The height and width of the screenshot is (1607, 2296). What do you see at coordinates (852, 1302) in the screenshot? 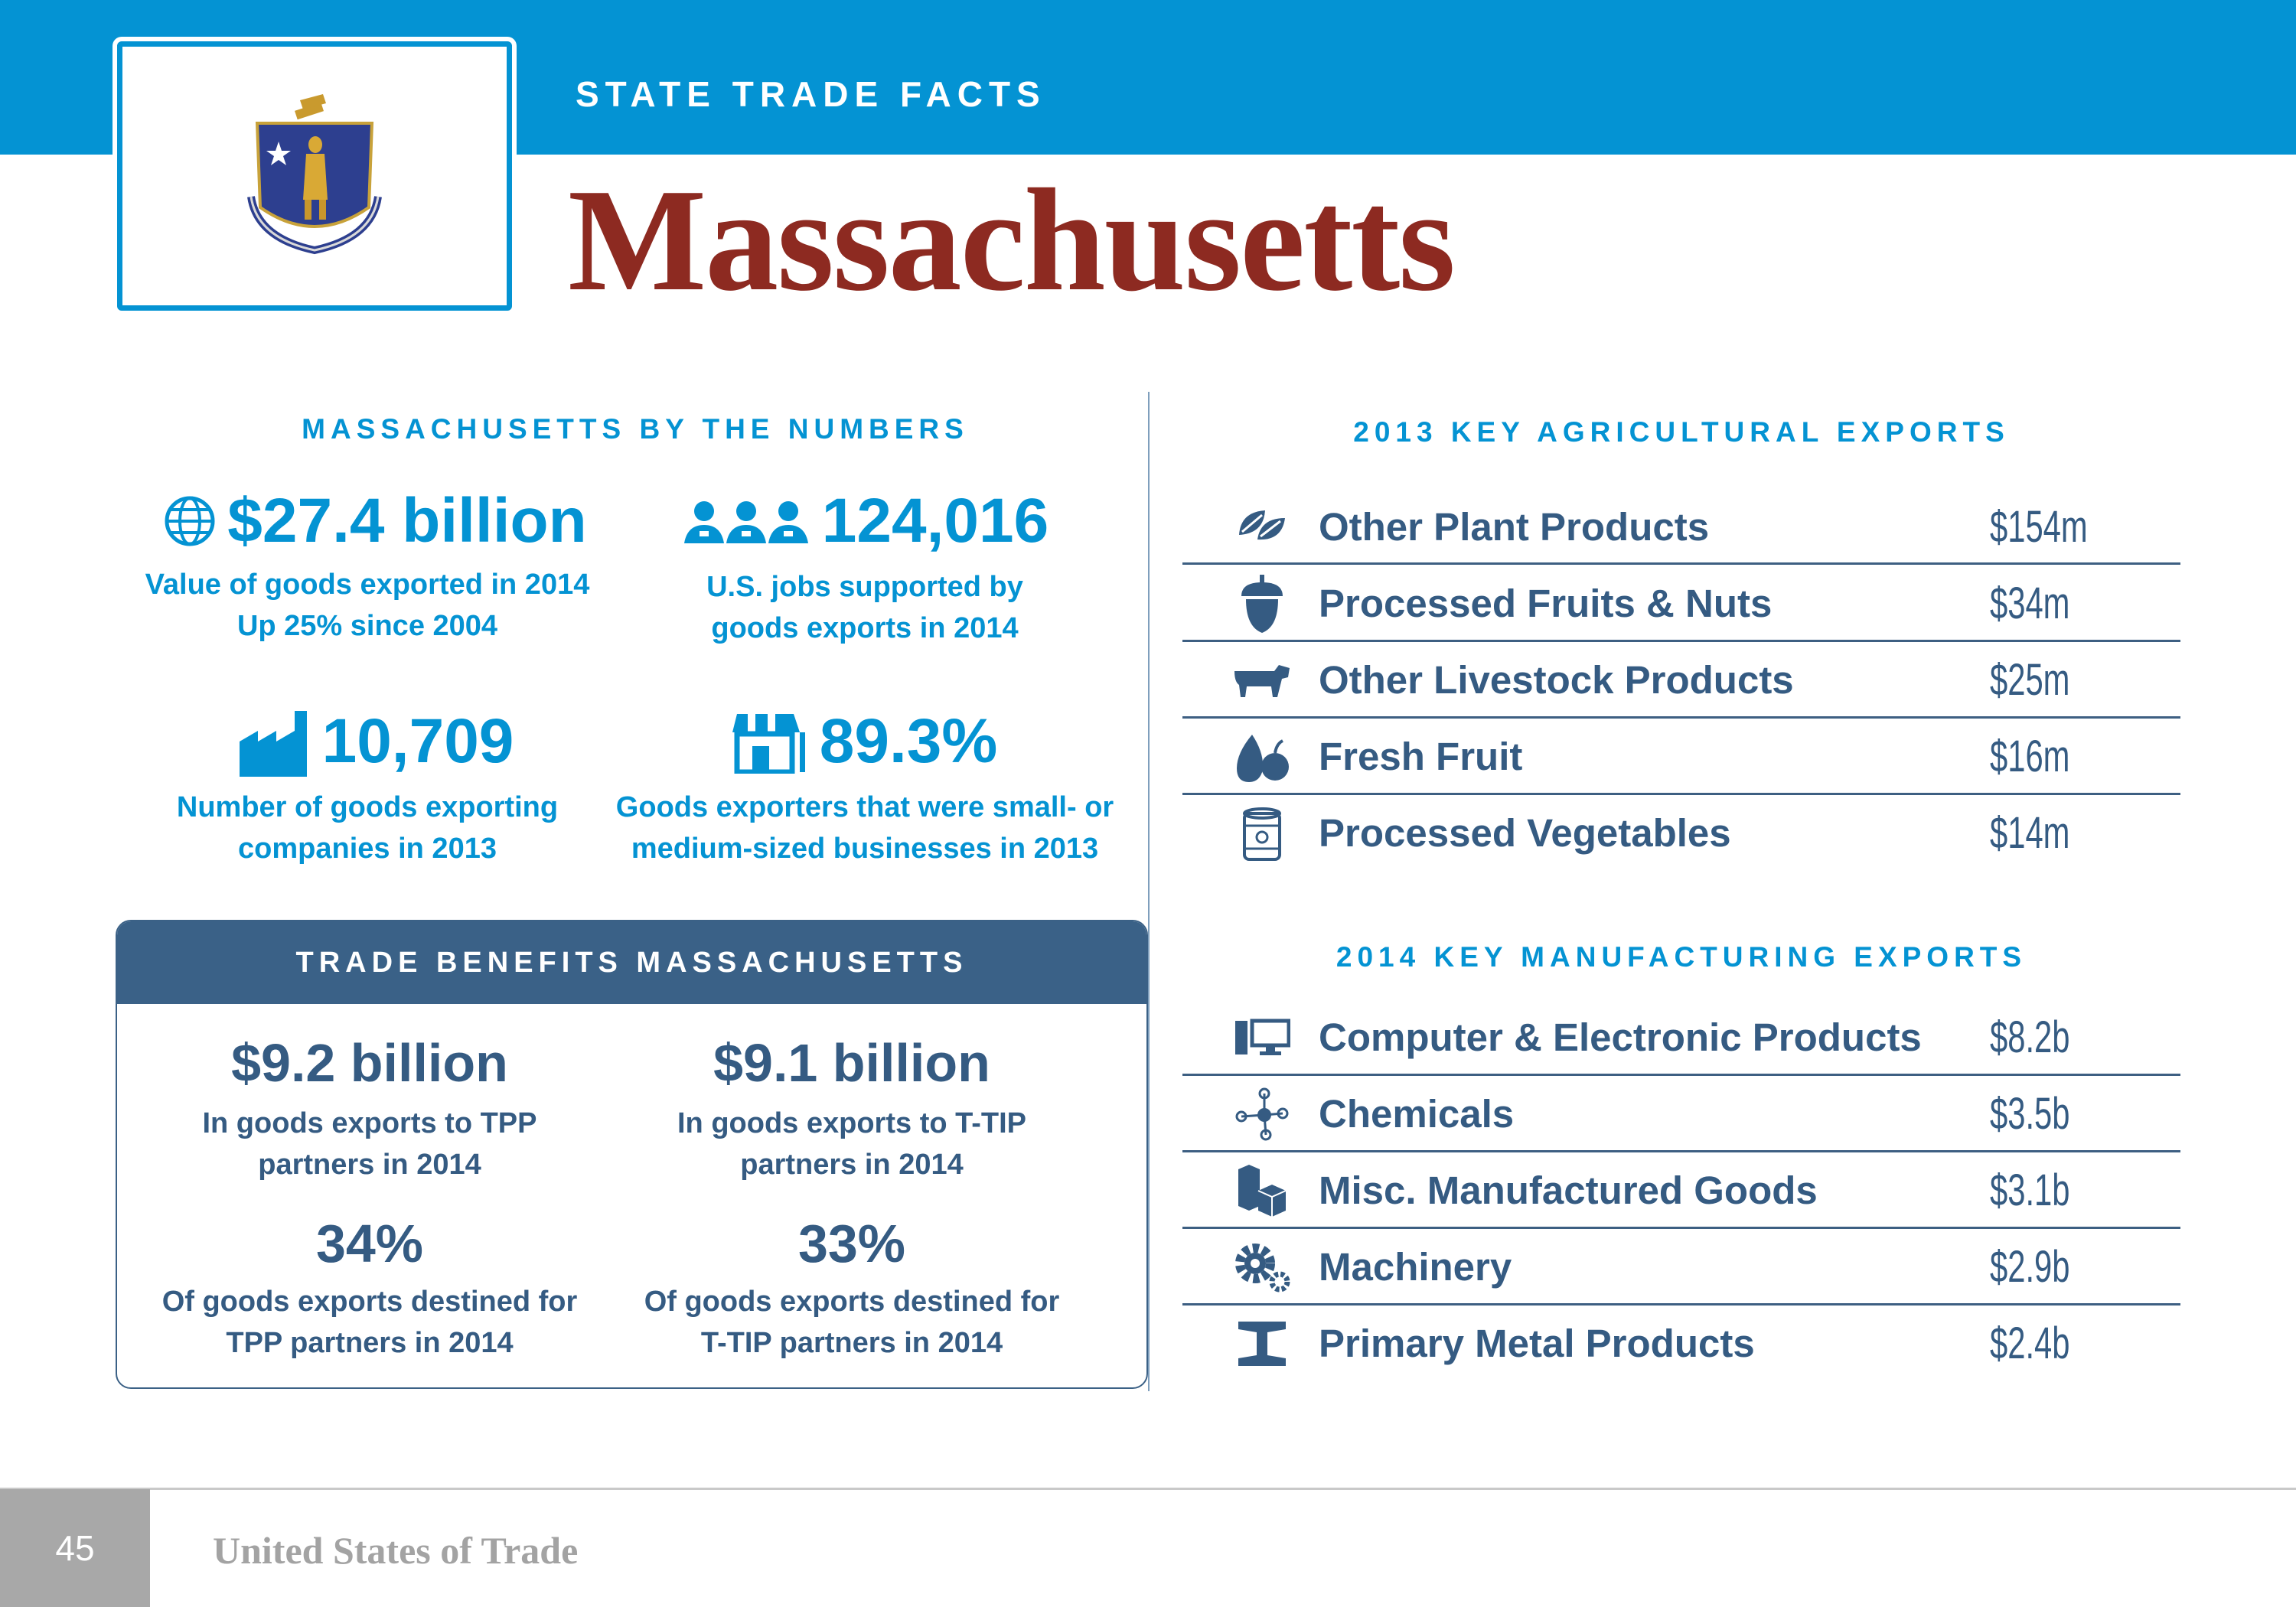
I see `benefit-ttip-share-desc-line1: Of goods exports destined for` at bounding box center [852, 1302].